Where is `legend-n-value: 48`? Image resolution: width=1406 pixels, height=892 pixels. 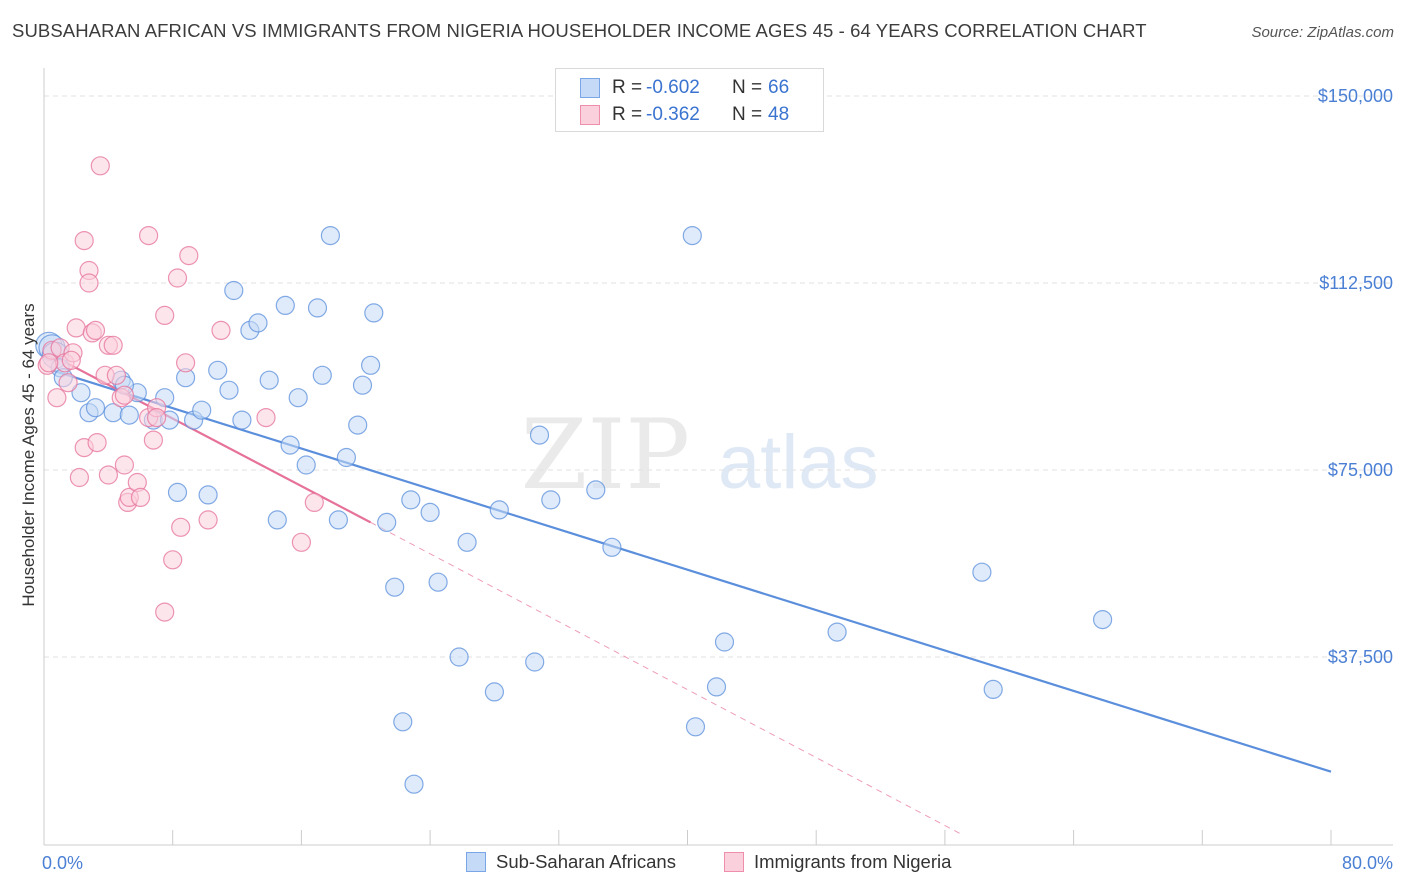 legend-n-value: 48 is located at coordinates (779, 114).